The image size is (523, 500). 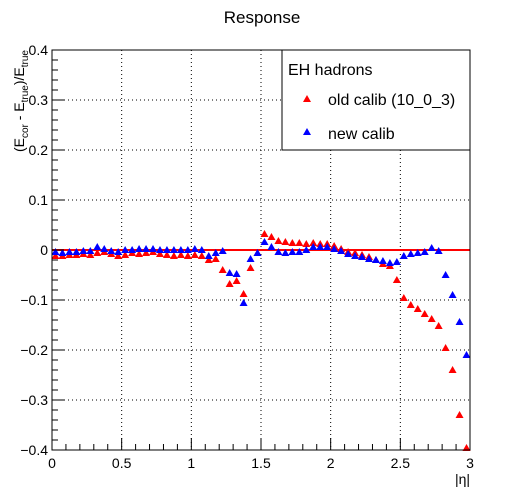 I want to click on y-tick-label: 0.2, so click(x=39, y=150).